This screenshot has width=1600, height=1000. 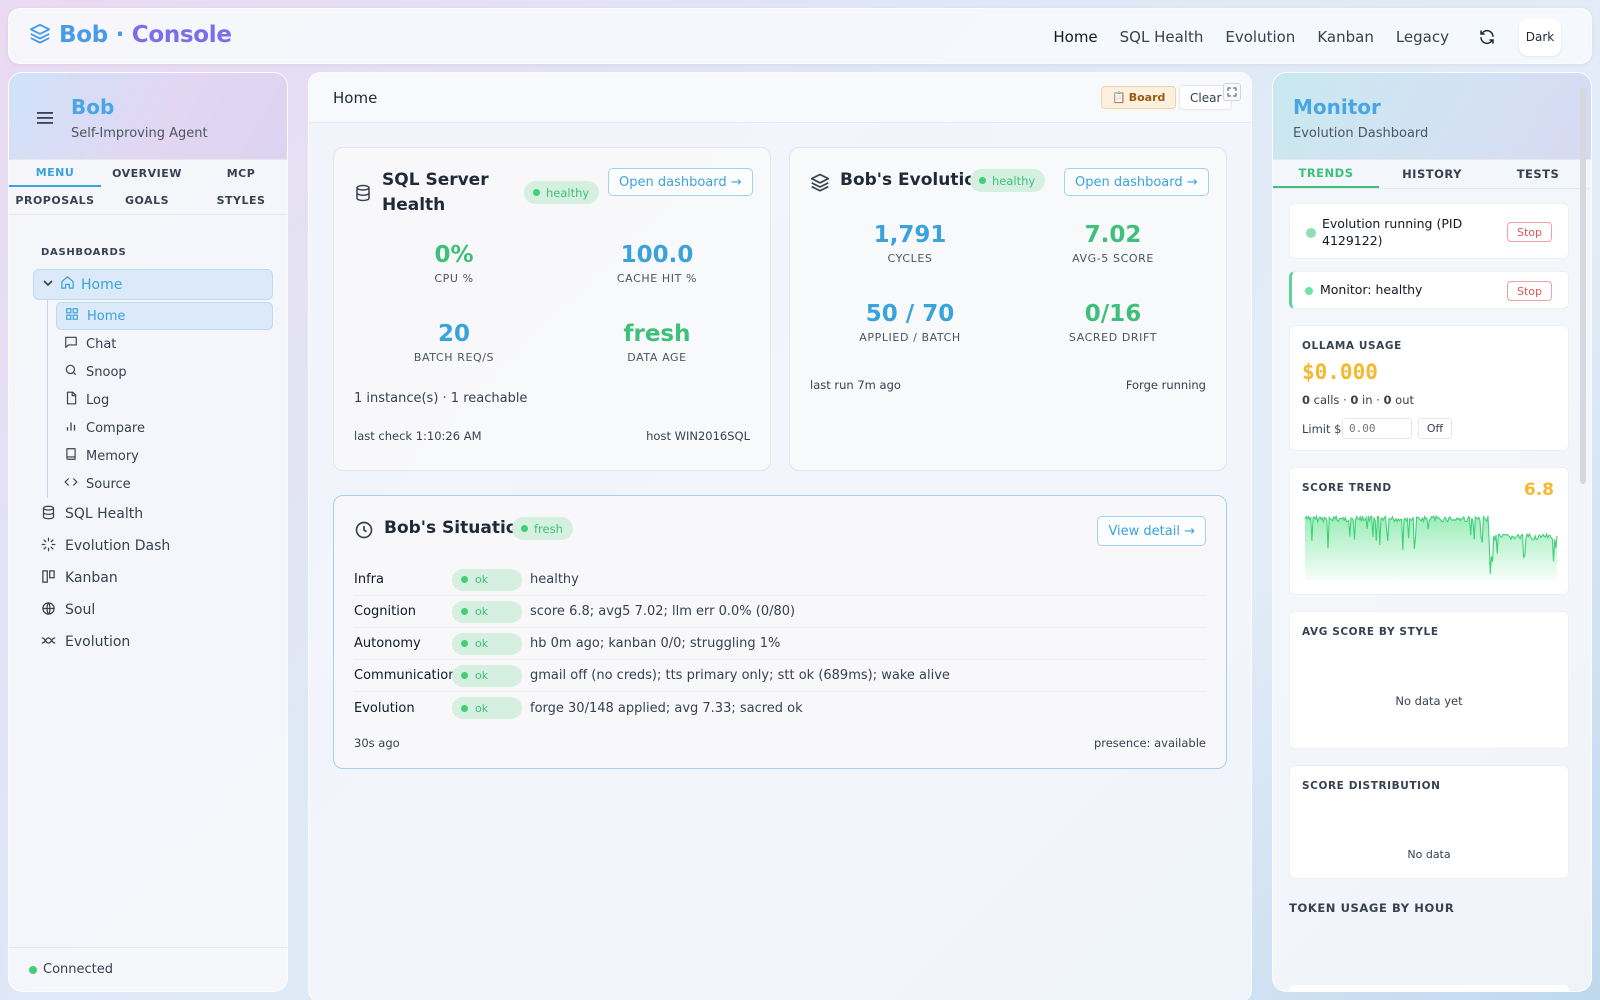 What do you see at coordinates (1529, 232) in the screenshot?
I see `stop-evolution-button: Stop` at bounding box center [1529, 232].